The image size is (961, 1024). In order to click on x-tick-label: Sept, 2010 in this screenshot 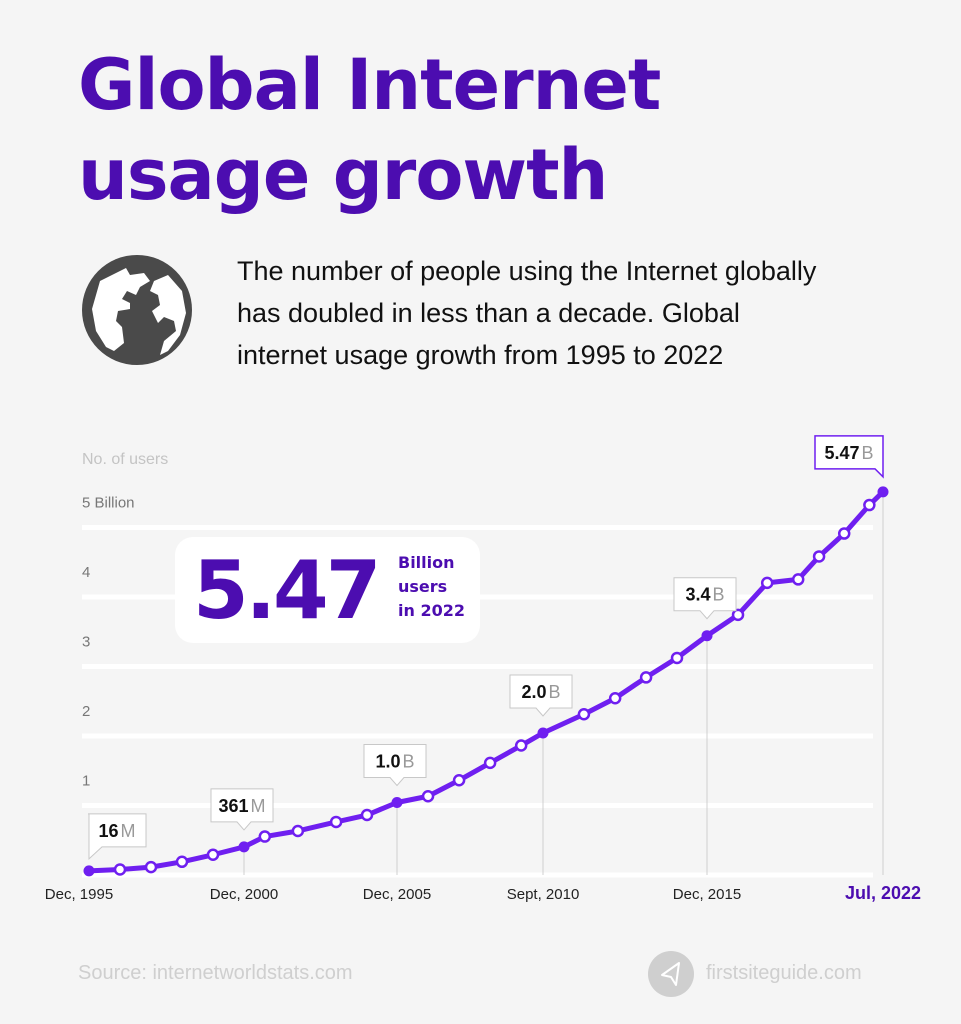, I will do `click(543, 894)`.